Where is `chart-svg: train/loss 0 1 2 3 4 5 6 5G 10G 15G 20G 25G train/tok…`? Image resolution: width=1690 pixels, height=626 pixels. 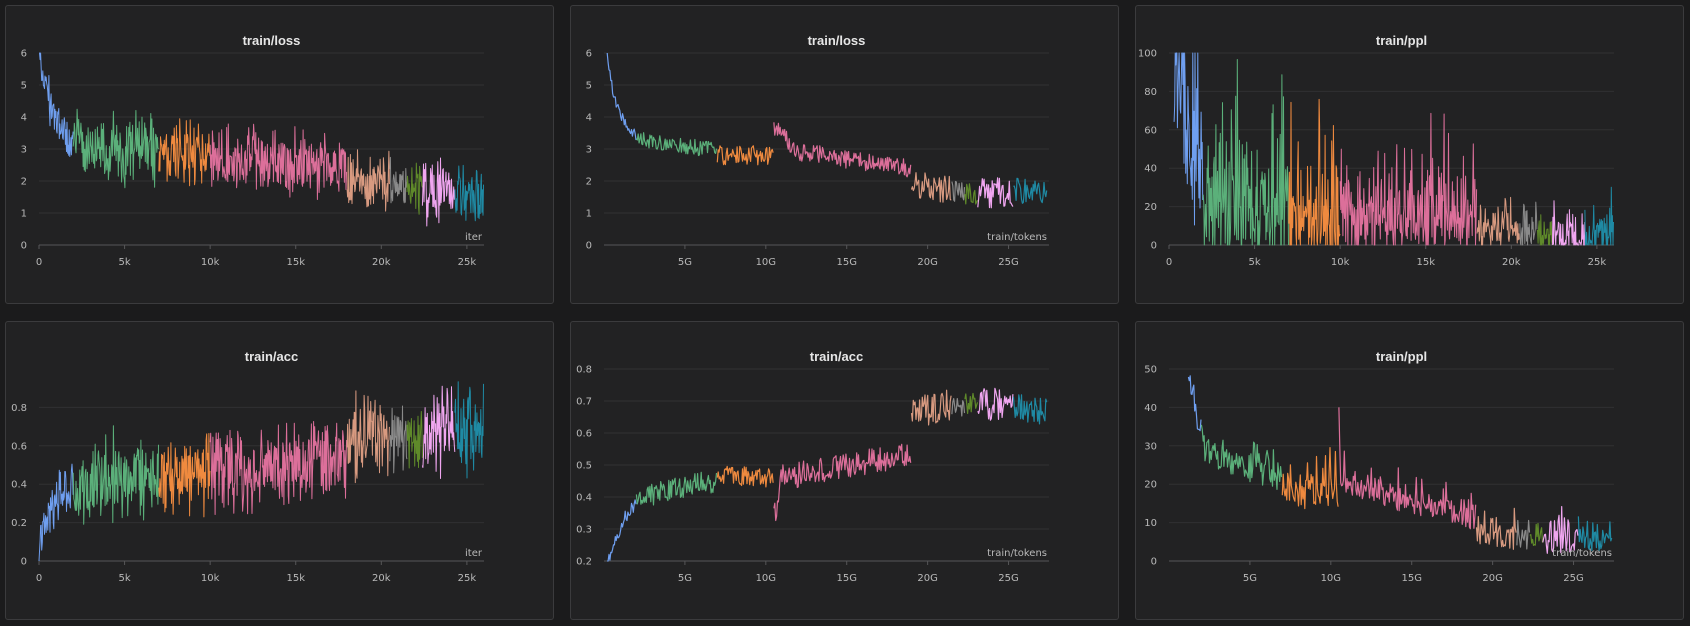
chart-svg: train/loss 0 1 2 3 4 5 6 5G 10G 15G 20G 25G train/tok… is located at coordinates (817, 150).